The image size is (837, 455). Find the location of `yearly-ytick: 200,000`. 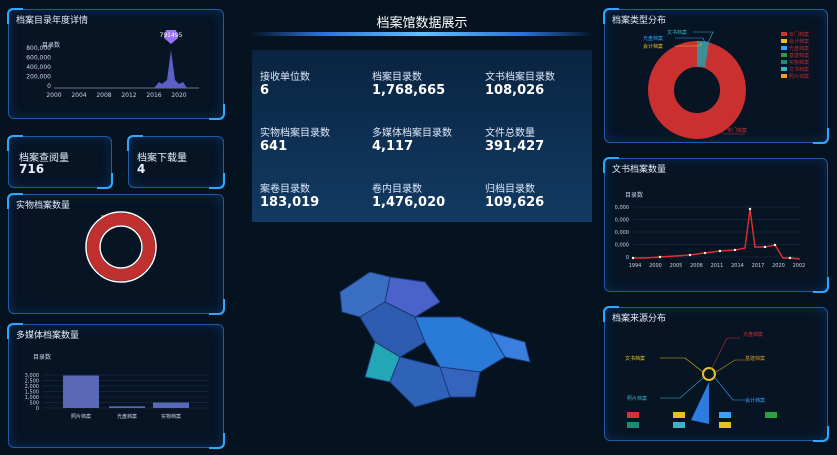

yearly-ytick: 200,000 is located at coordinates (38, 77).